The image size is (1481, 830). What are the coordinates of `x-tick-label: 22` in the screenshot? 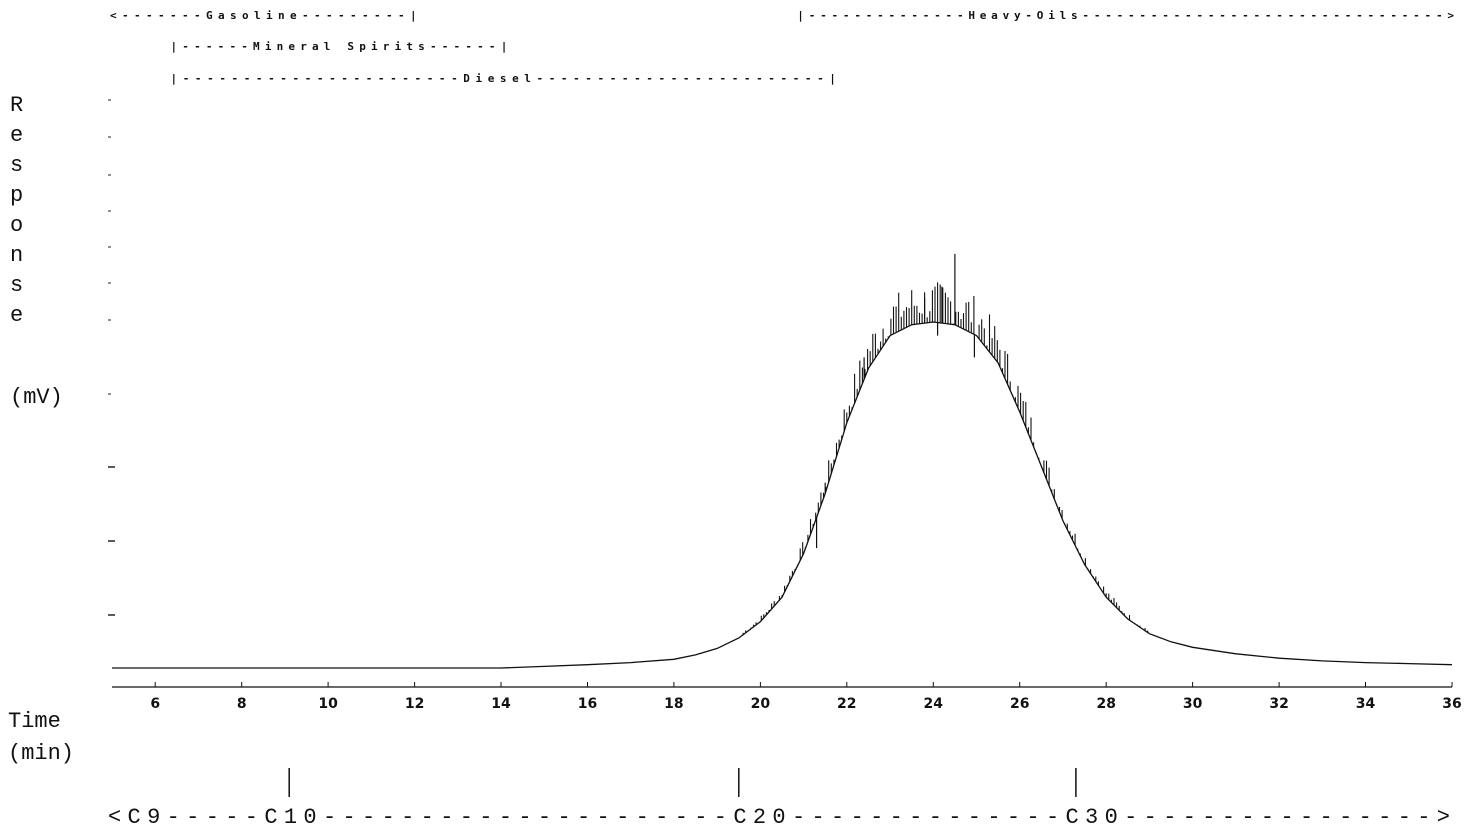 It's located at (846, 704).